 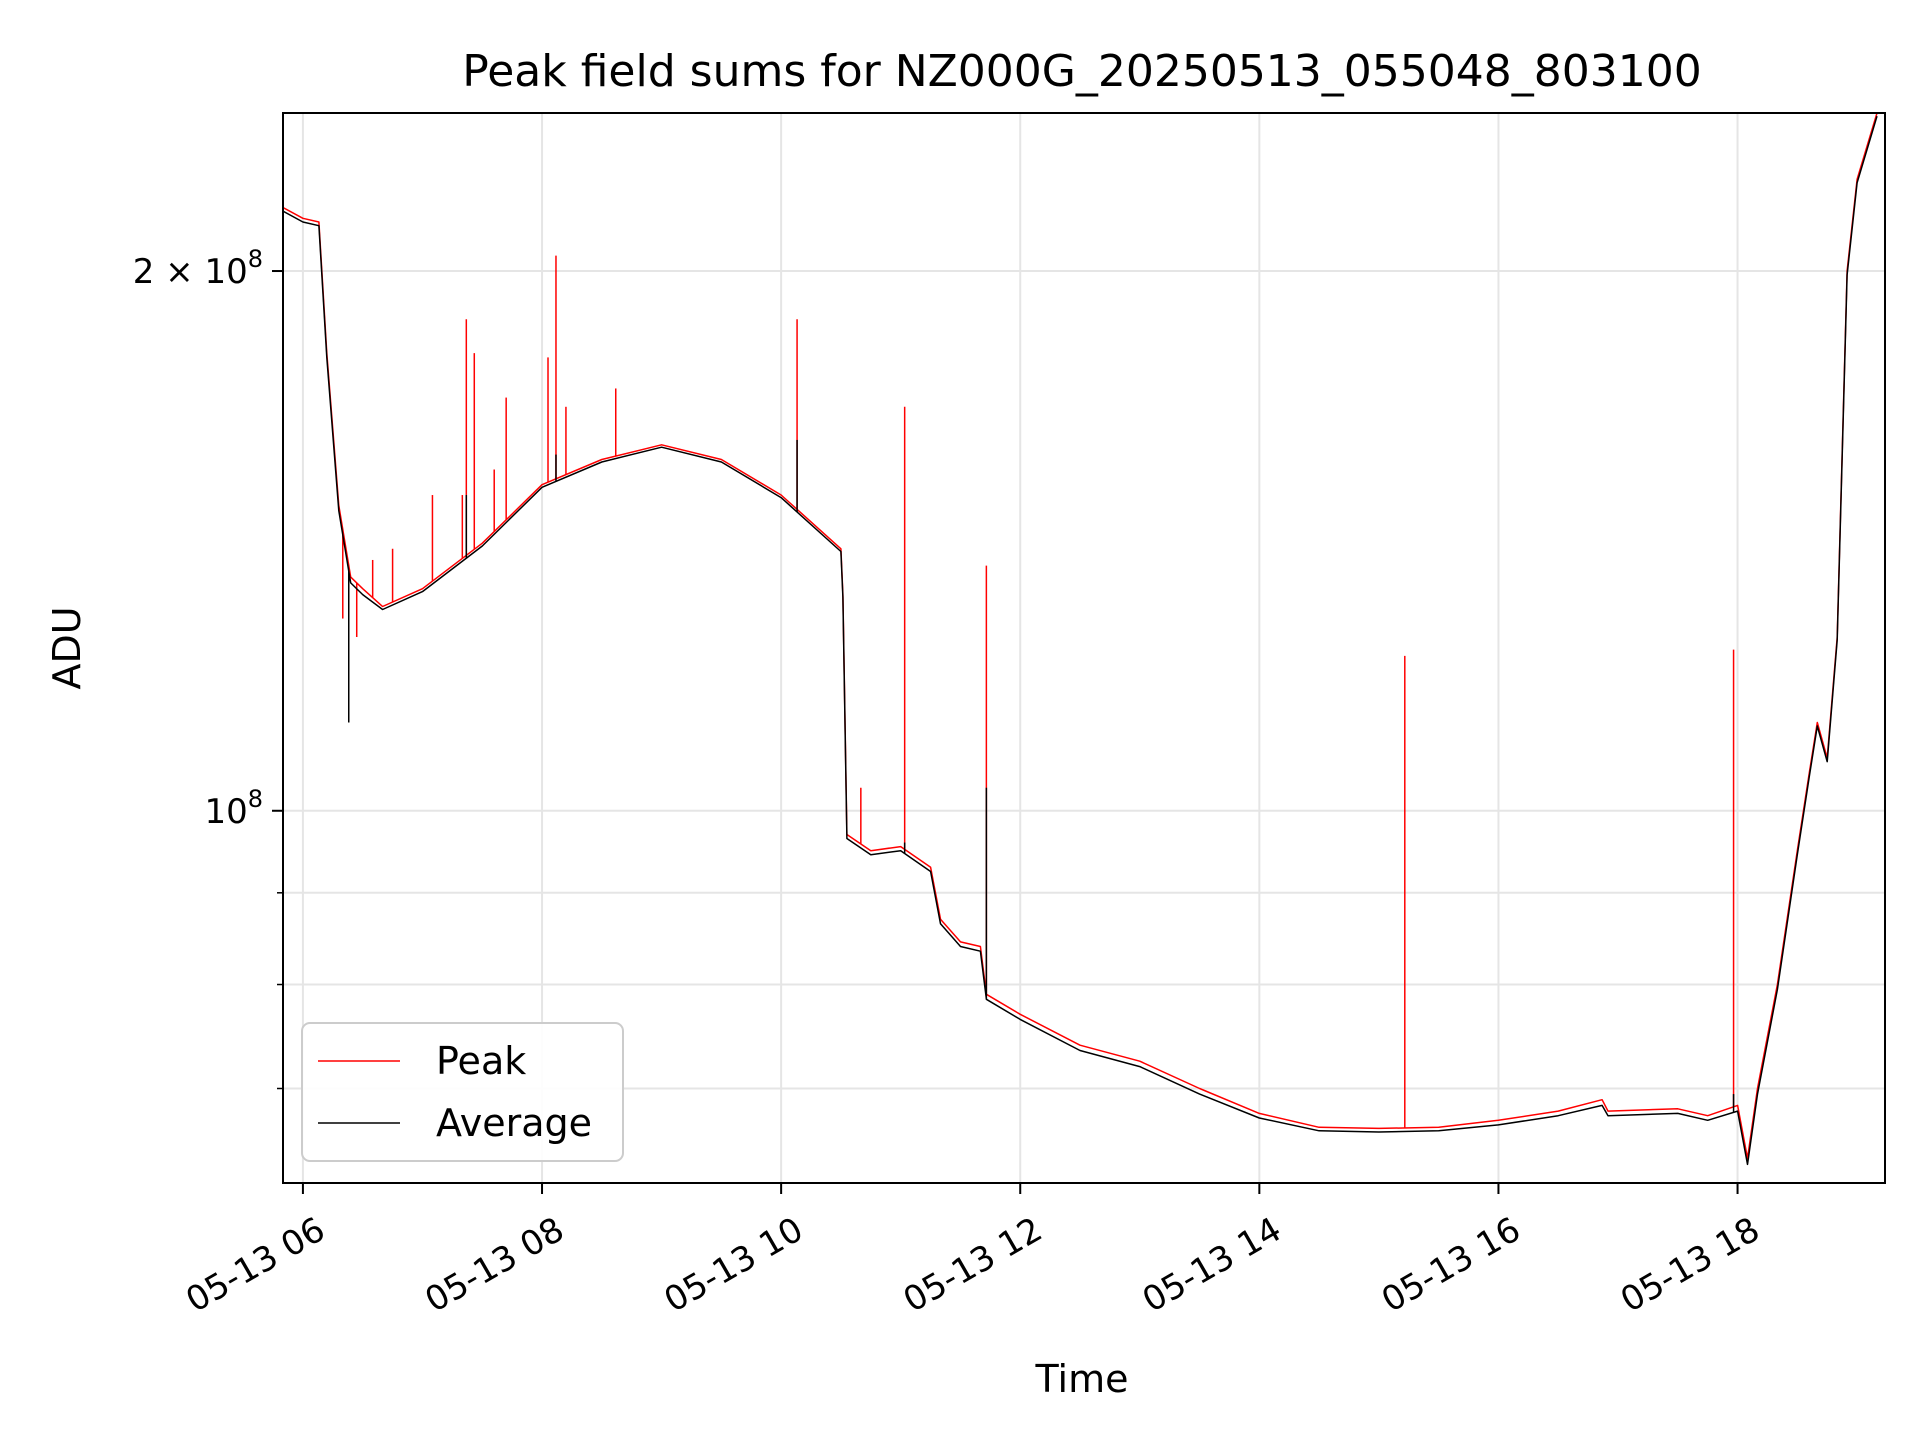 I want to click on y-axis-label: ADU, so click(x=67, y=647).